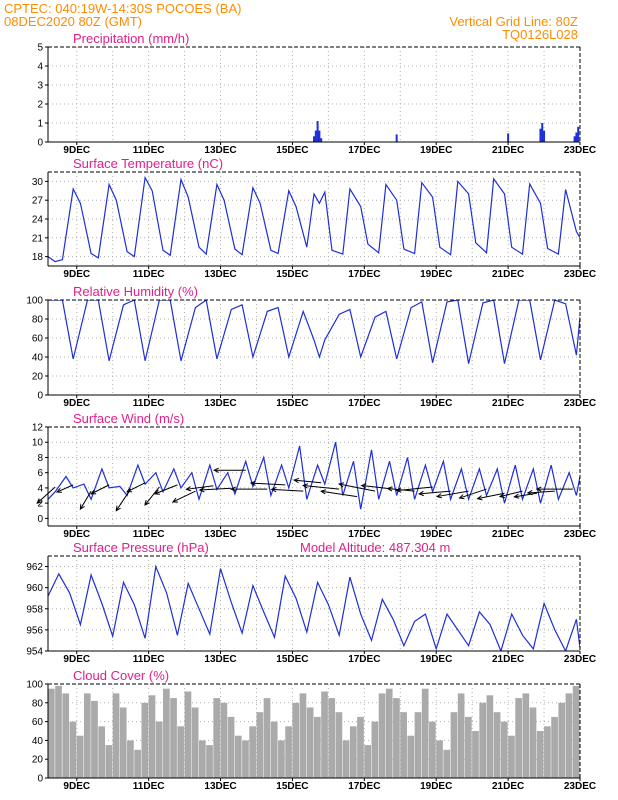  I want to click on y-tick-label: 10, so click(38, 443).